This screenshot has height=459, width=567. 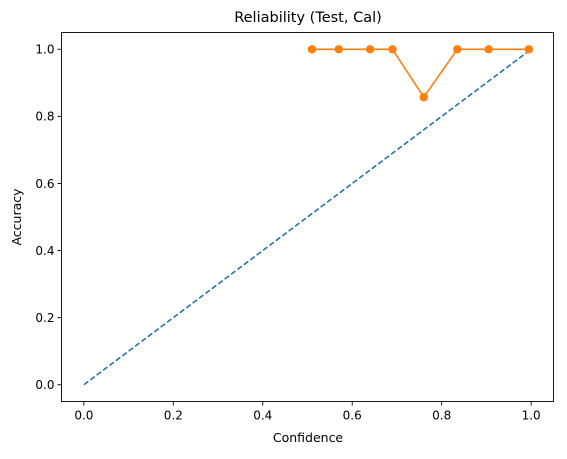 I want to click on y-tick-label: 0.4, so click(x=44, y=251).